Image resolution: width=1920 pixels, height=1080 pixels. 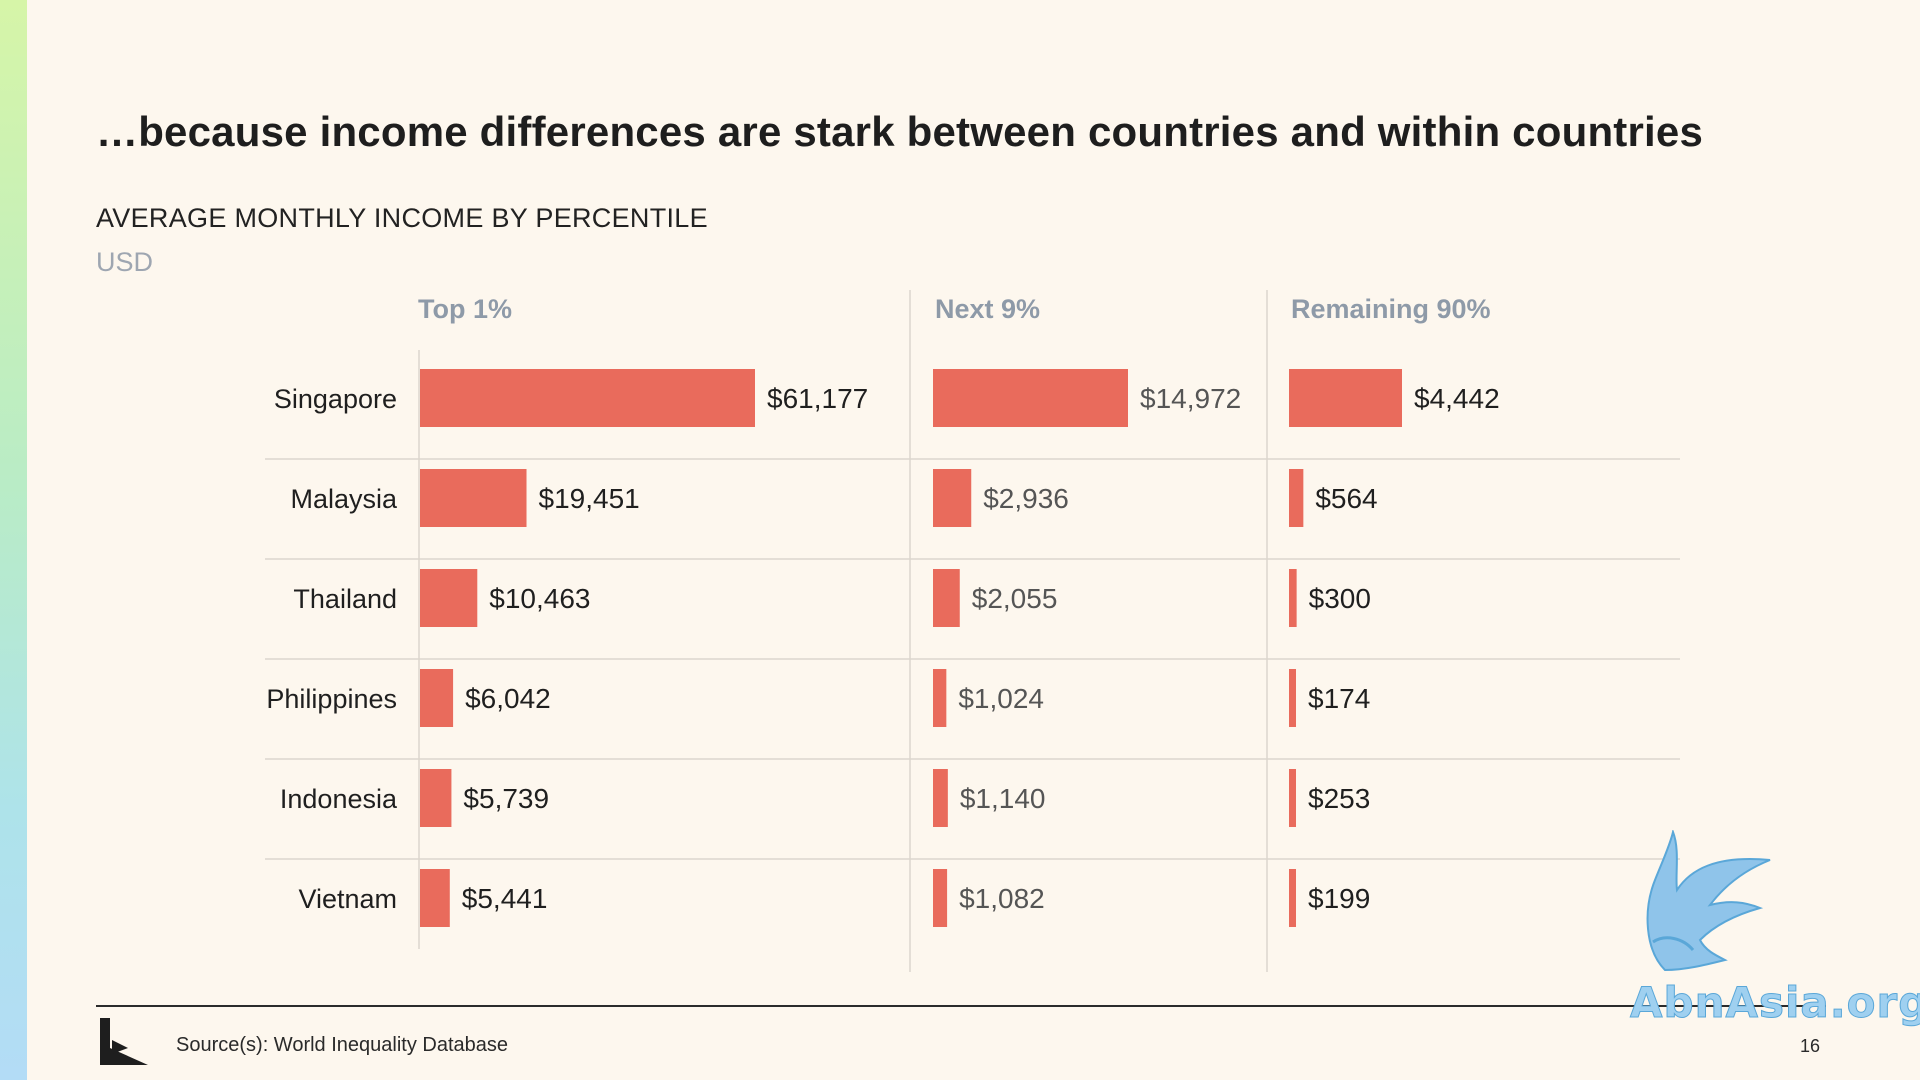 I want to click on source-note: Source(s): World Inequality Database, so click(x=342, y=1045).